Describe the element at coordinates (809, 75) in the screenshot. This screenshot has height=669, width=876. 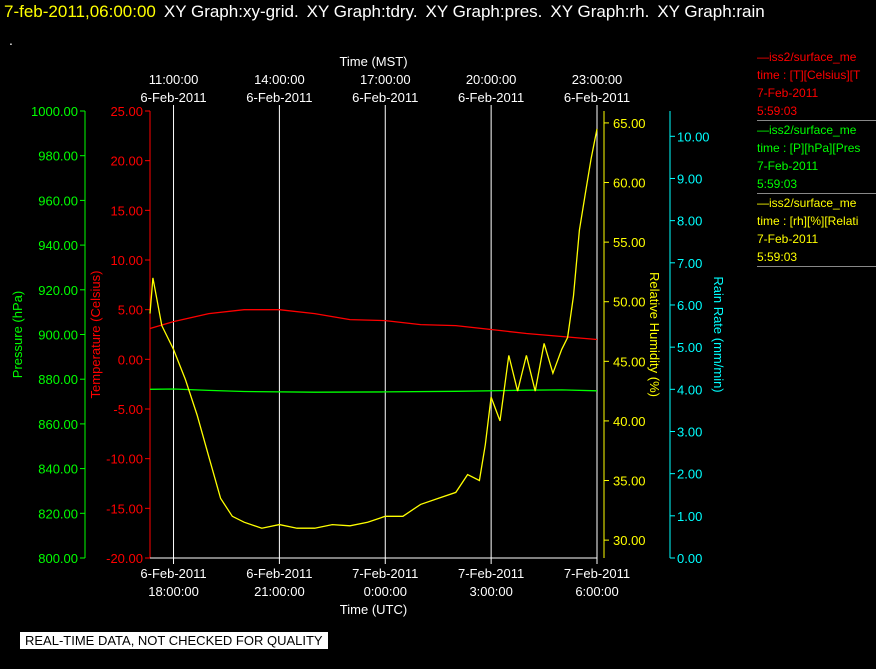
I see `legend-series-units: time : [T][Celsius][T` at that location.